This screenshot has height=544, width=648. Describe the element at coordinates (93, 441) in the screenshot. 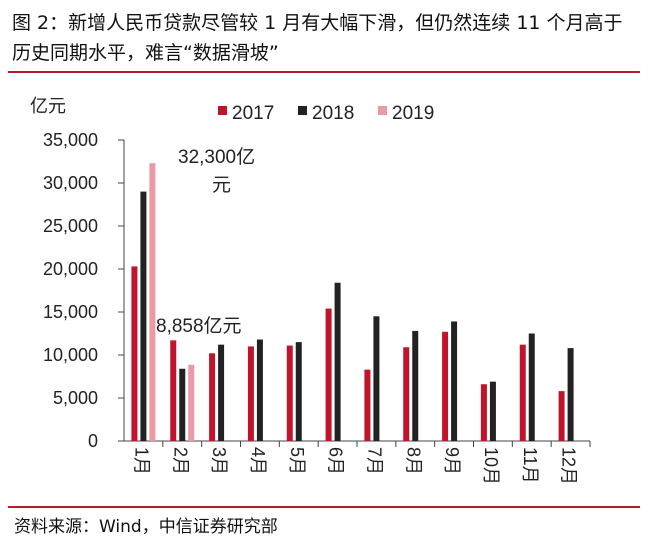

I see `y-tick-label: 0` at that location.